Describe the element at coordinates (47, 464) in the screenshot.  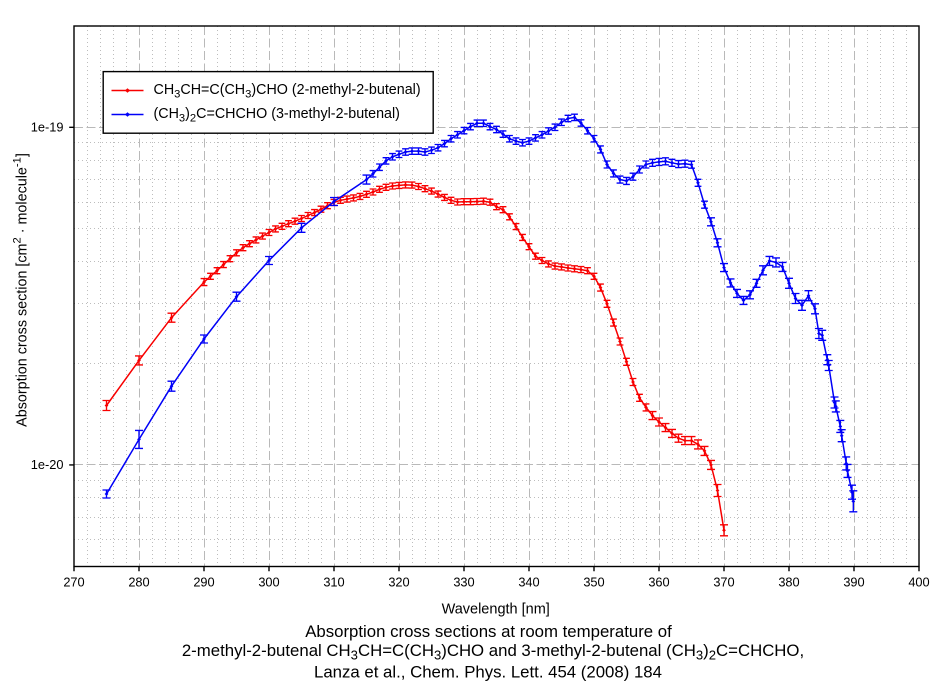
I see `svg-text: 1e-20` at that location.